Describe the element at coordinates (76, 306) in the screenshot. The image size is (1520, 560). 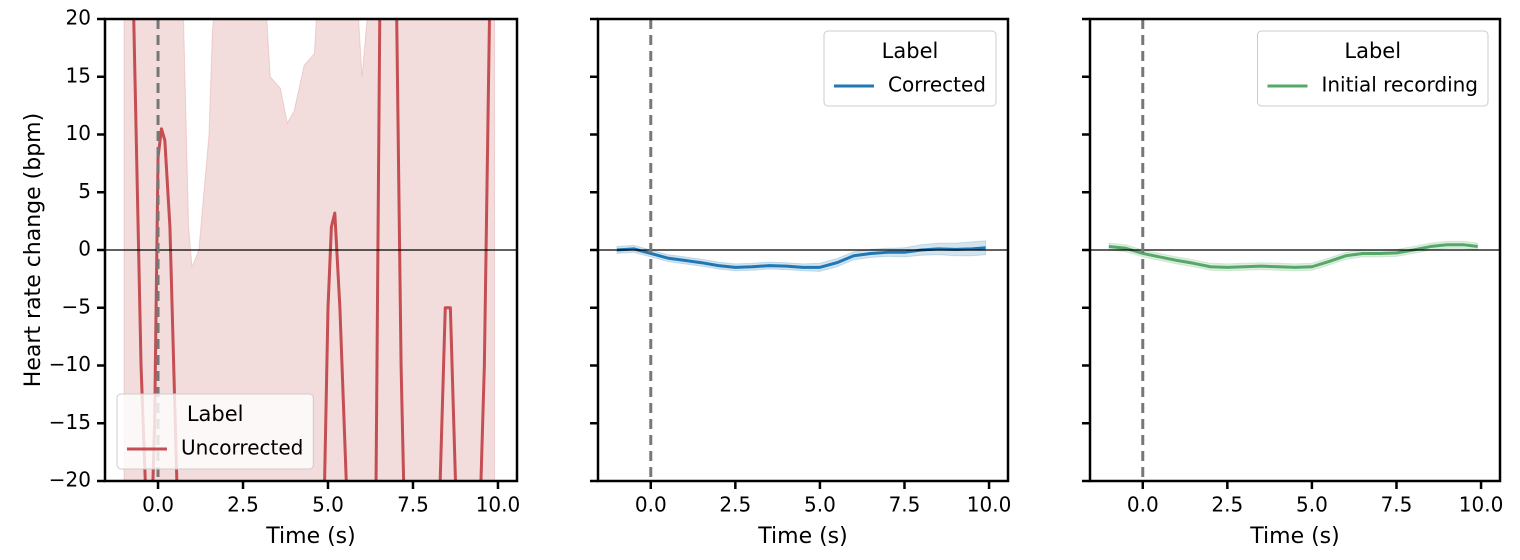
I see `y-tick-label: −5` at that location.